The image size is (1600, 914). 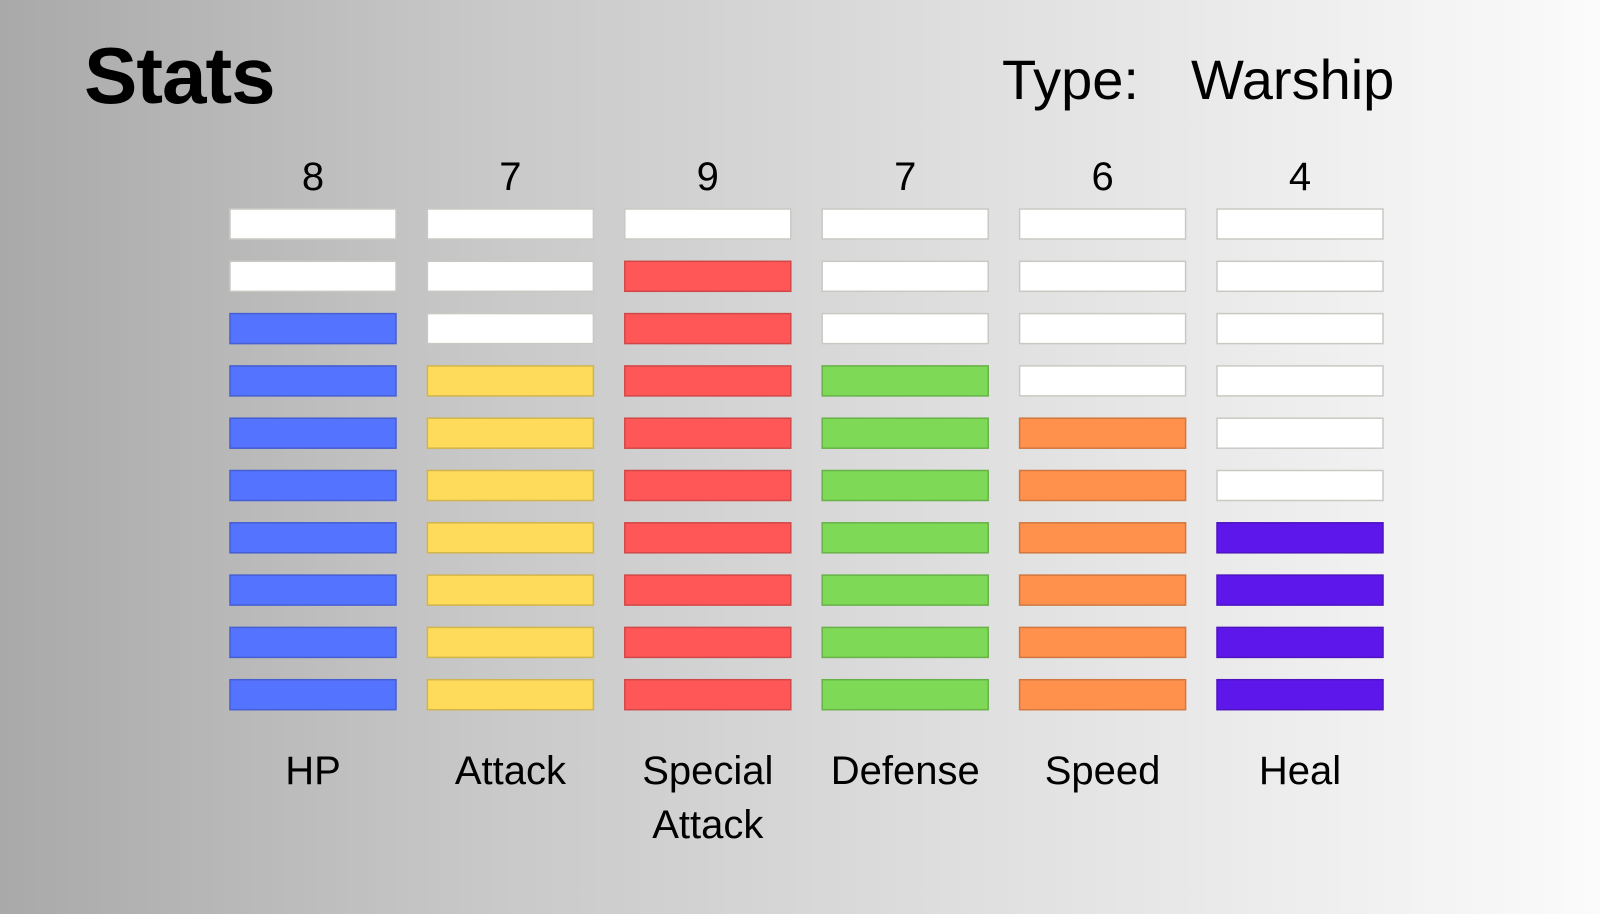 What do you see at coordinates (180, 75) in the screenshot?
I see `page-title: Stats` at bounding box center [180, 75].